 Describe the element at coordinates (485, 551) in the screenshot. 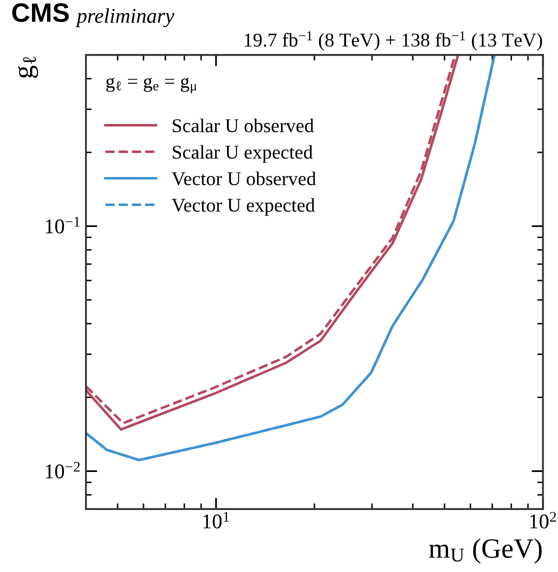

I see `x-axis-title: m$_{U}$ (GeV)` at that location.